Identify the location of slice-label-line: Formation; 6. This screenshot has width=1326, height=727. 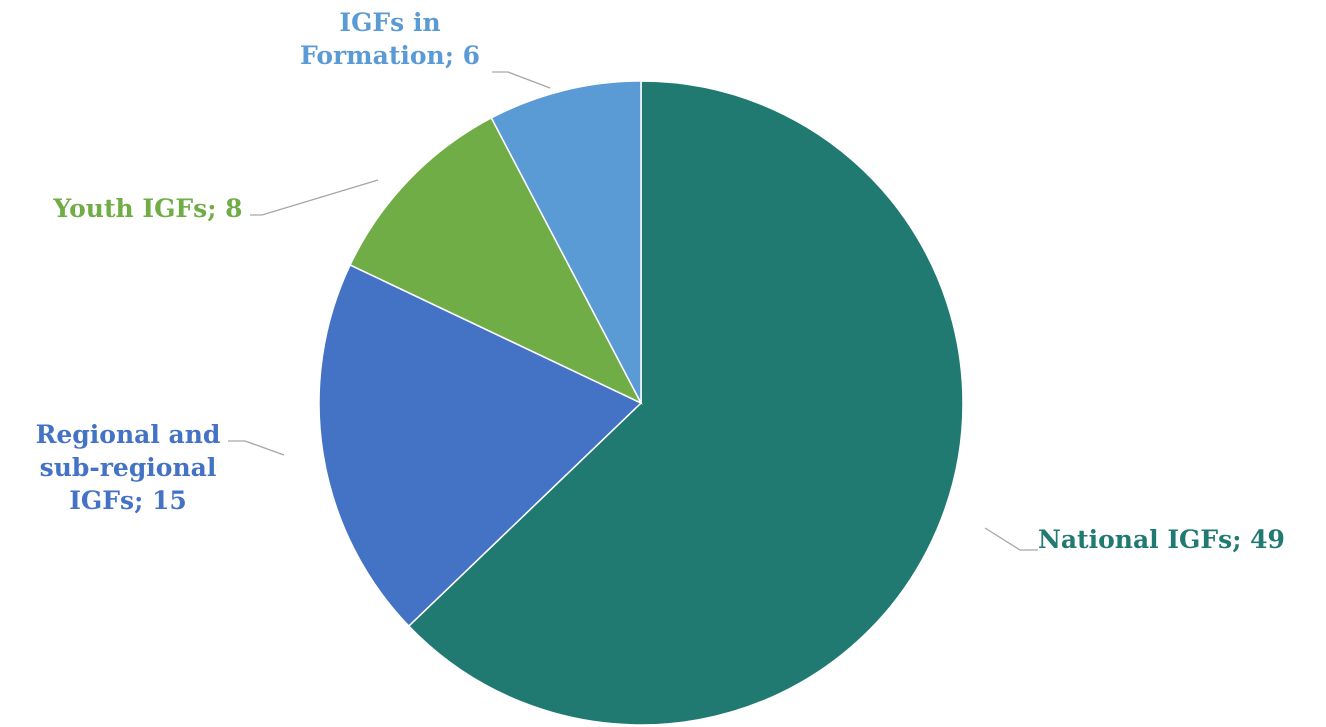
(390, 55).